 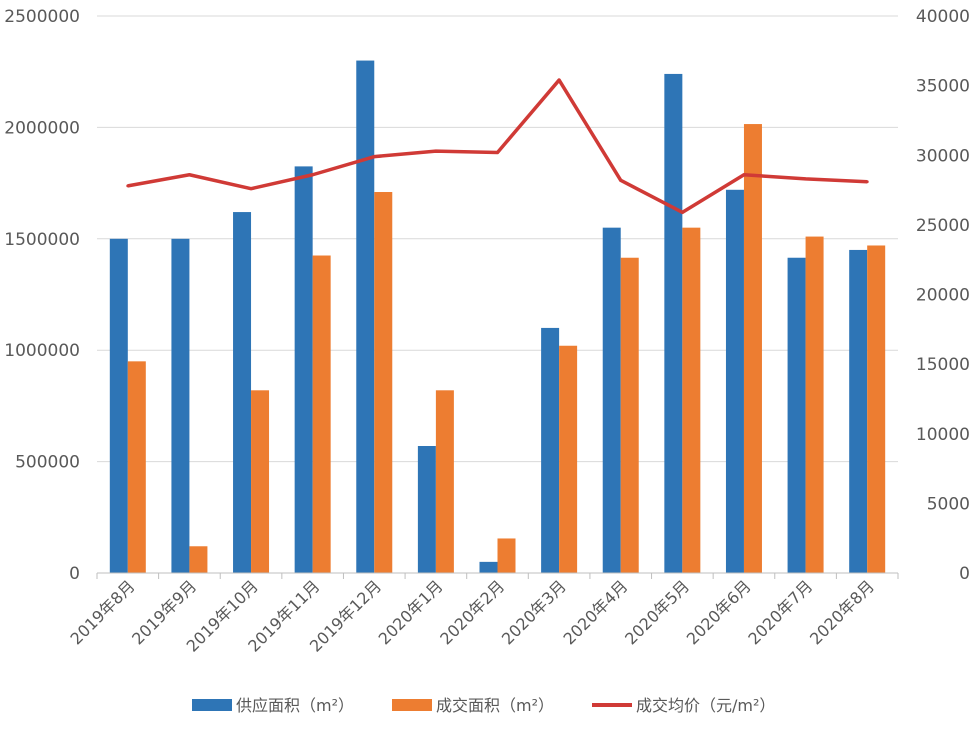 I want to click on legend-item: 供应面积（m²）, so click(x=273, y=705).